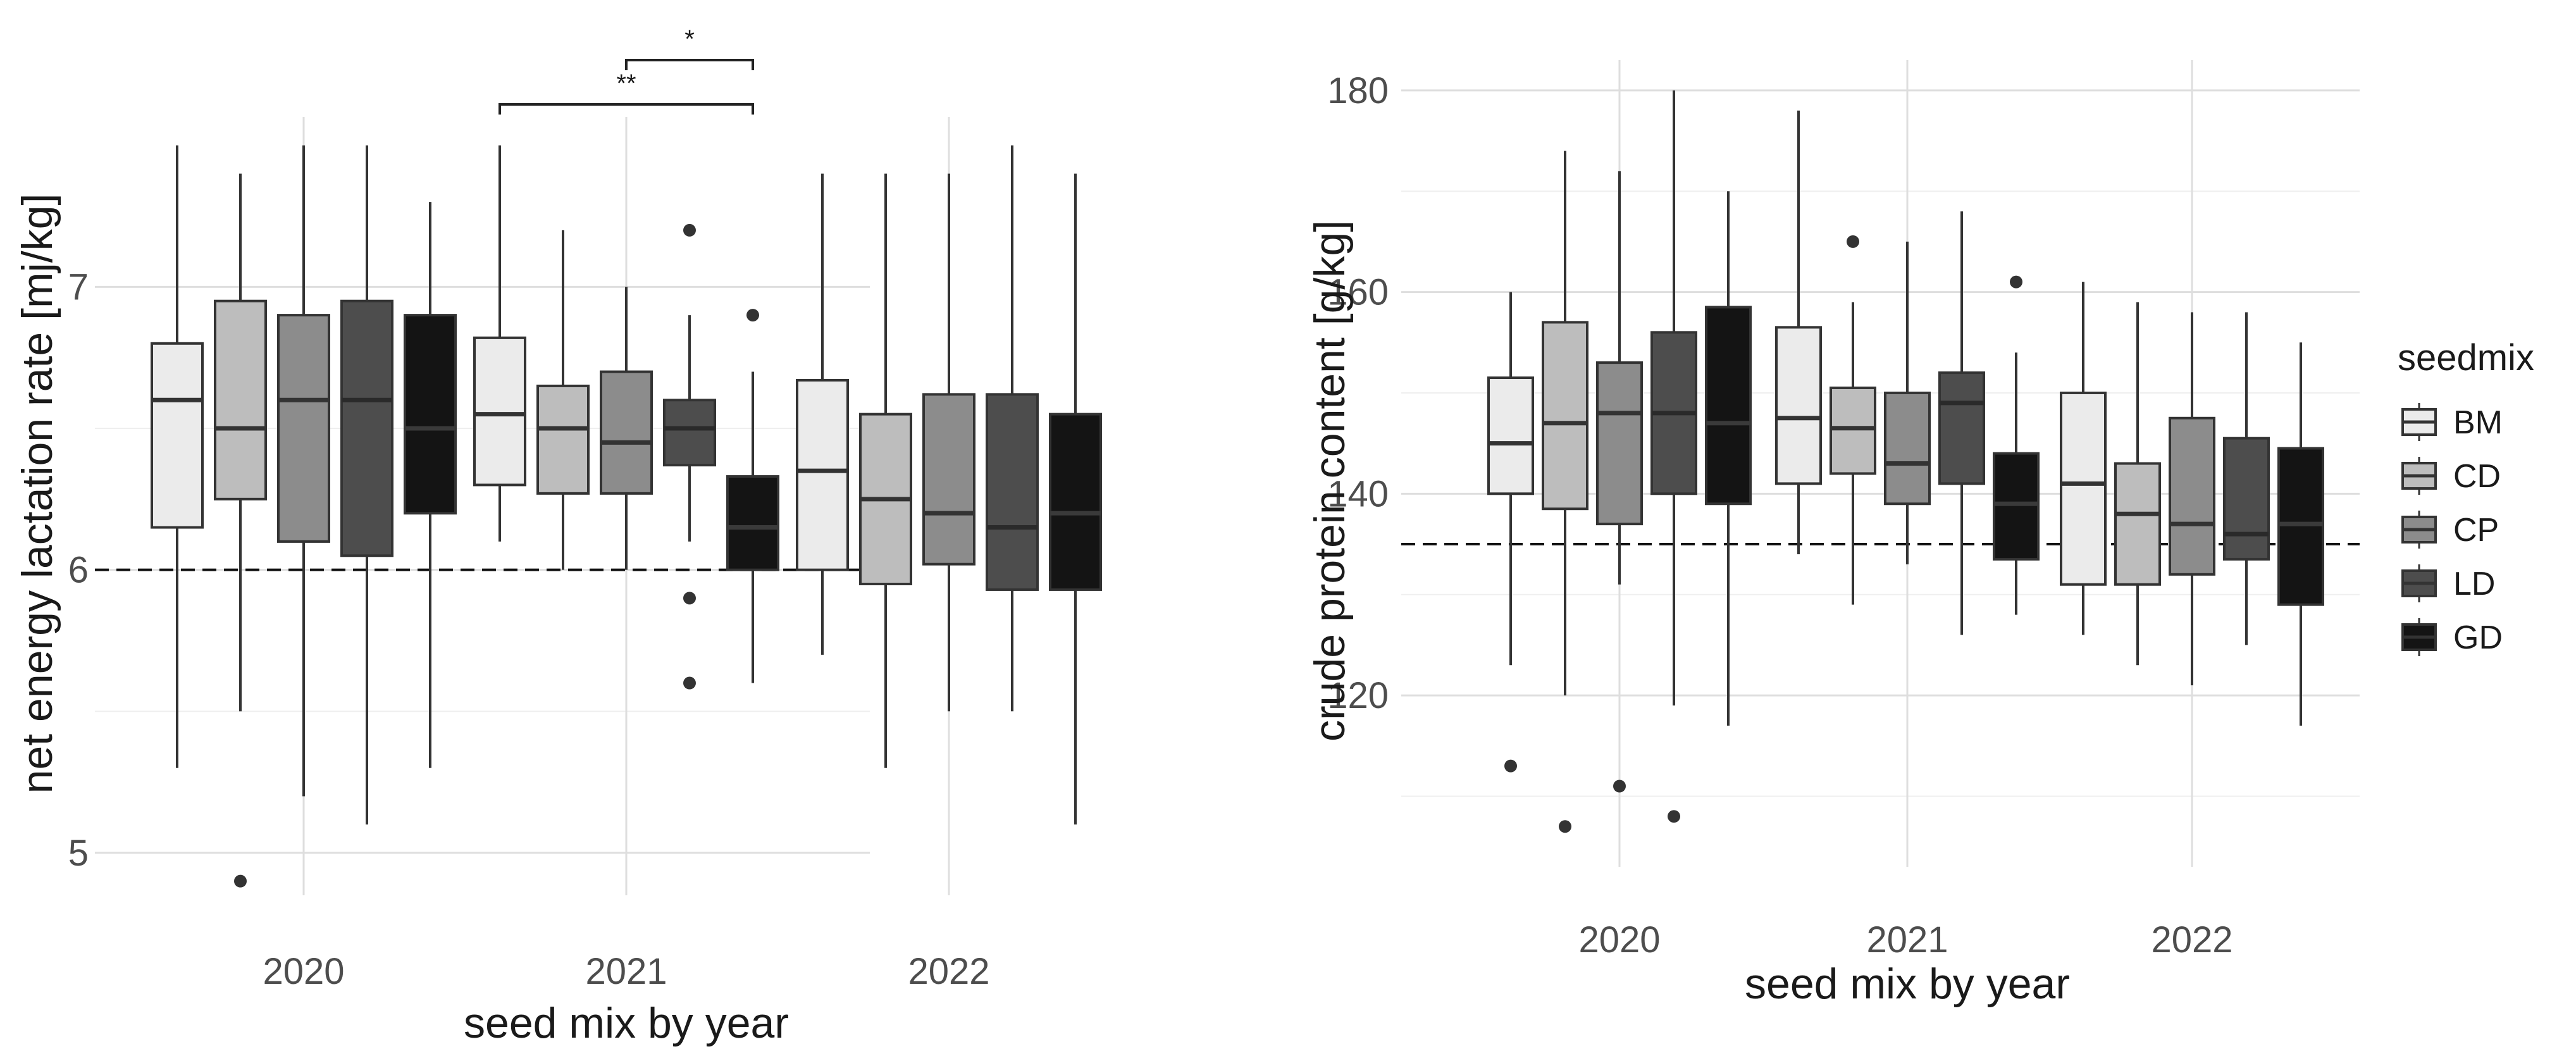  I want to click on nel-box-gd-2020, so click(430, 485).